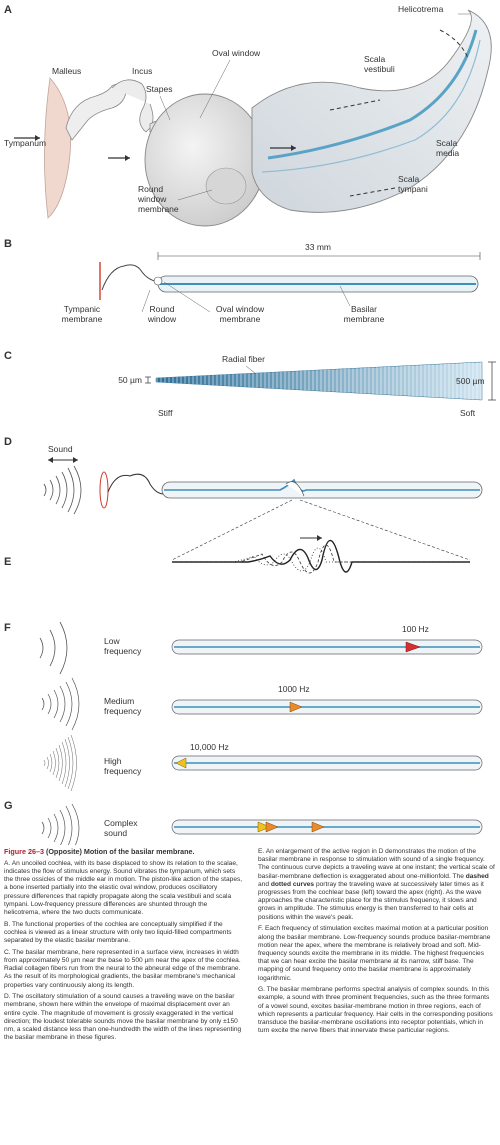 This screenshot has width=500, height=1145. I want to click on sound-waves-high, so click(60, 763).